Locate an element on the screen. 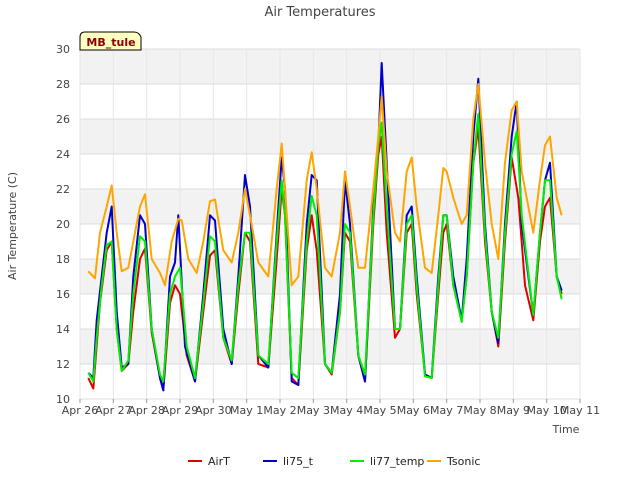 This screenshot has width=640, height=480. legend-label-airt: AirT is located at coordinates (219, 461).